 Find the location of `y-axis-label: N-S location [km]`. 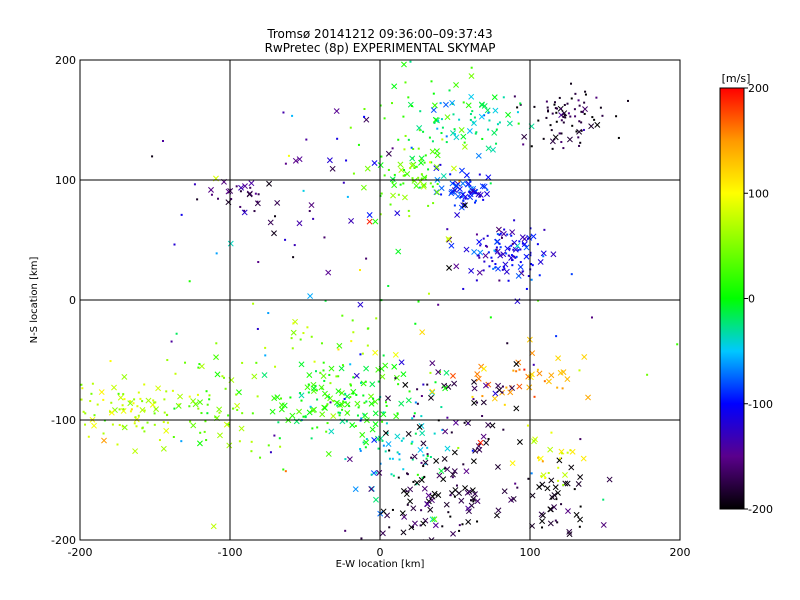

y-axis-label: N-S location [km] is located at coordinates (34, 300).